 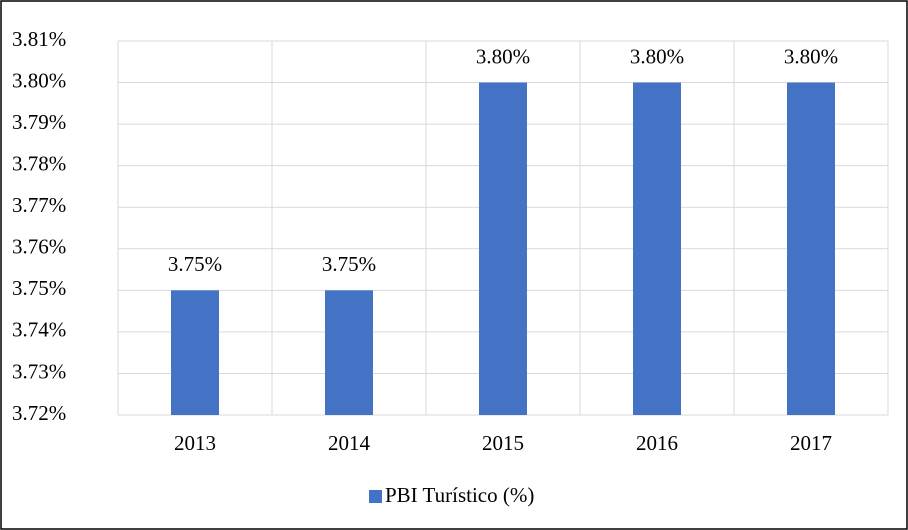 What do you see at coordinates (39, 80) in the screenshot?
I see `y-tick-label: 3.80%` at bounding box center [39, 80].